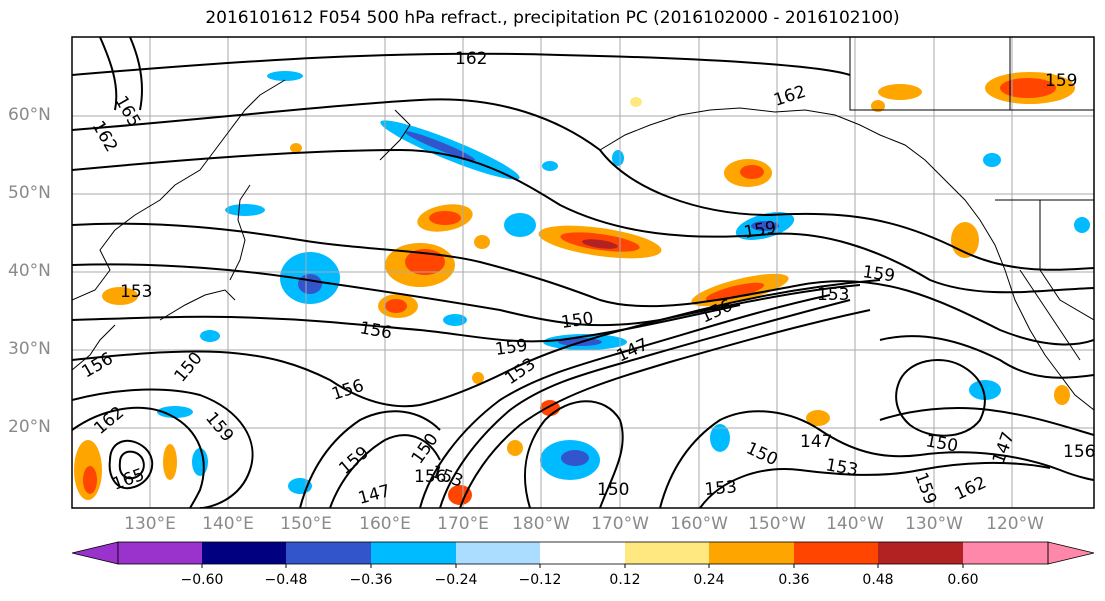 The image size is (1105, 601). What do you see at coordinates (29, 193) in the screenshot?
I see `lat-label: 50°N` at bounding box center [29, 193].